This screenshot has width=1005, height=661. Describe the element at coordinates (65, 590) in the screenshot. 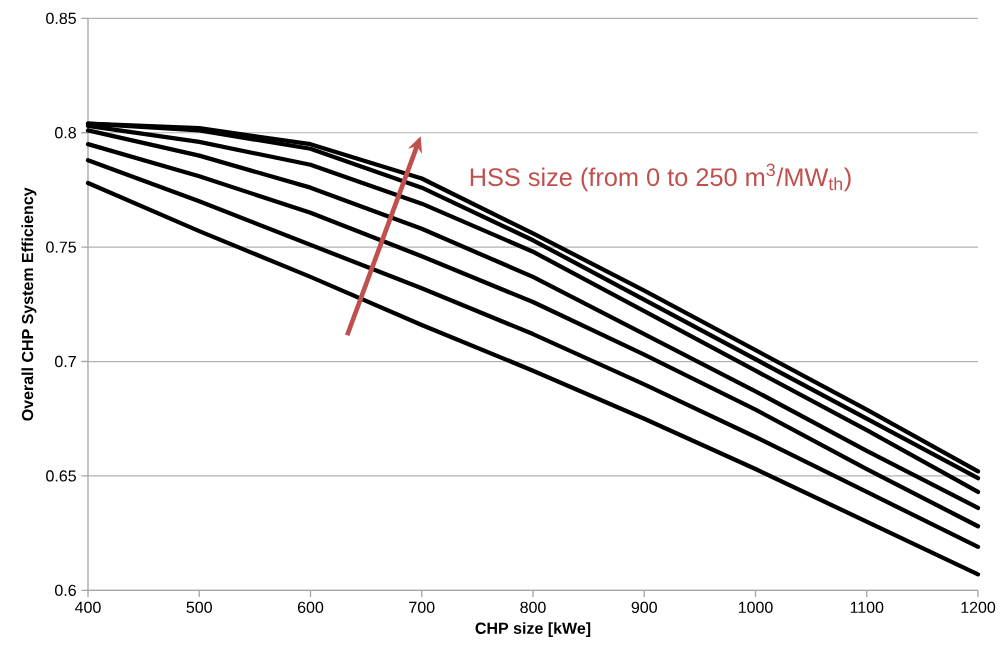

I see `y-tick-label: 0.6` at that location.